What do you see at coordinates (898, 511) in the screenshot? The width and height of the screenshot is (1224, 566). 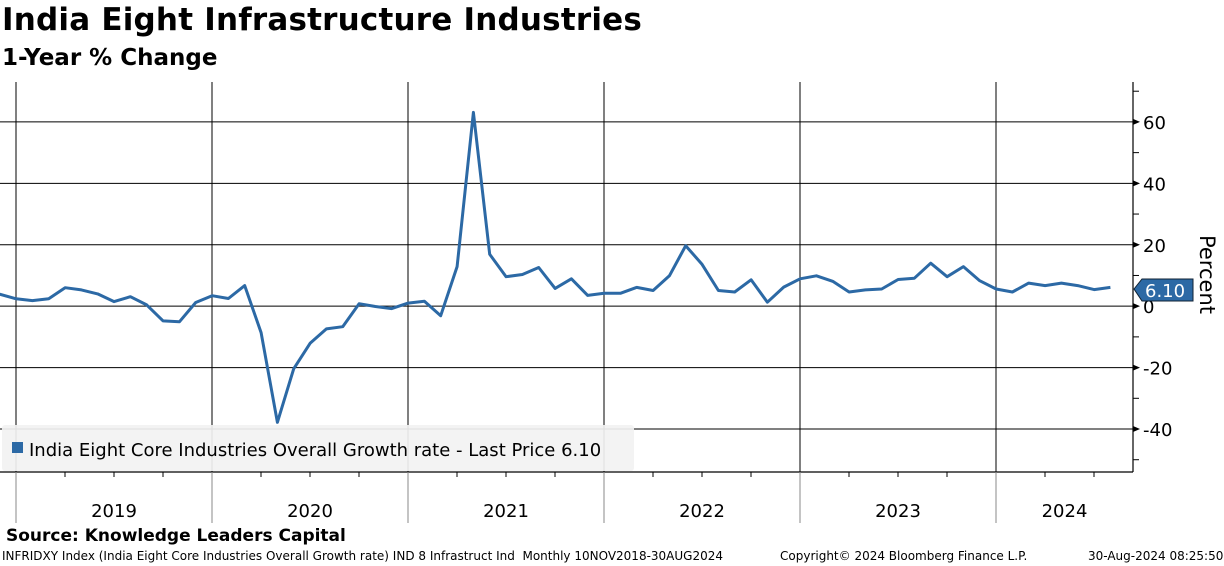 I see `year-label: 2023` at bounding box center [898, 511].